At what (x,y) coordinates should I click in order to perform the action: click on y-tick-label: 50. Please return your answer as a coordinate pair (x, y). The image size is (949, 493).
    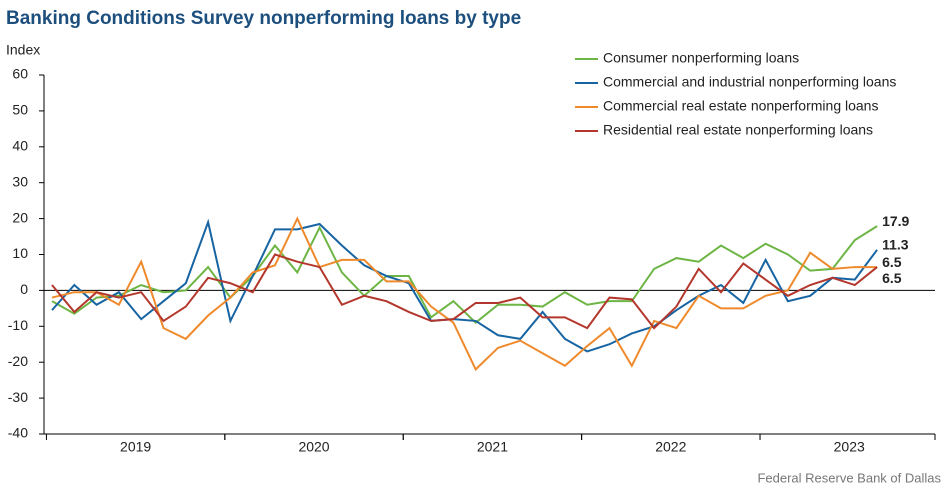
    Looking at the image, I should click on (20, 110).